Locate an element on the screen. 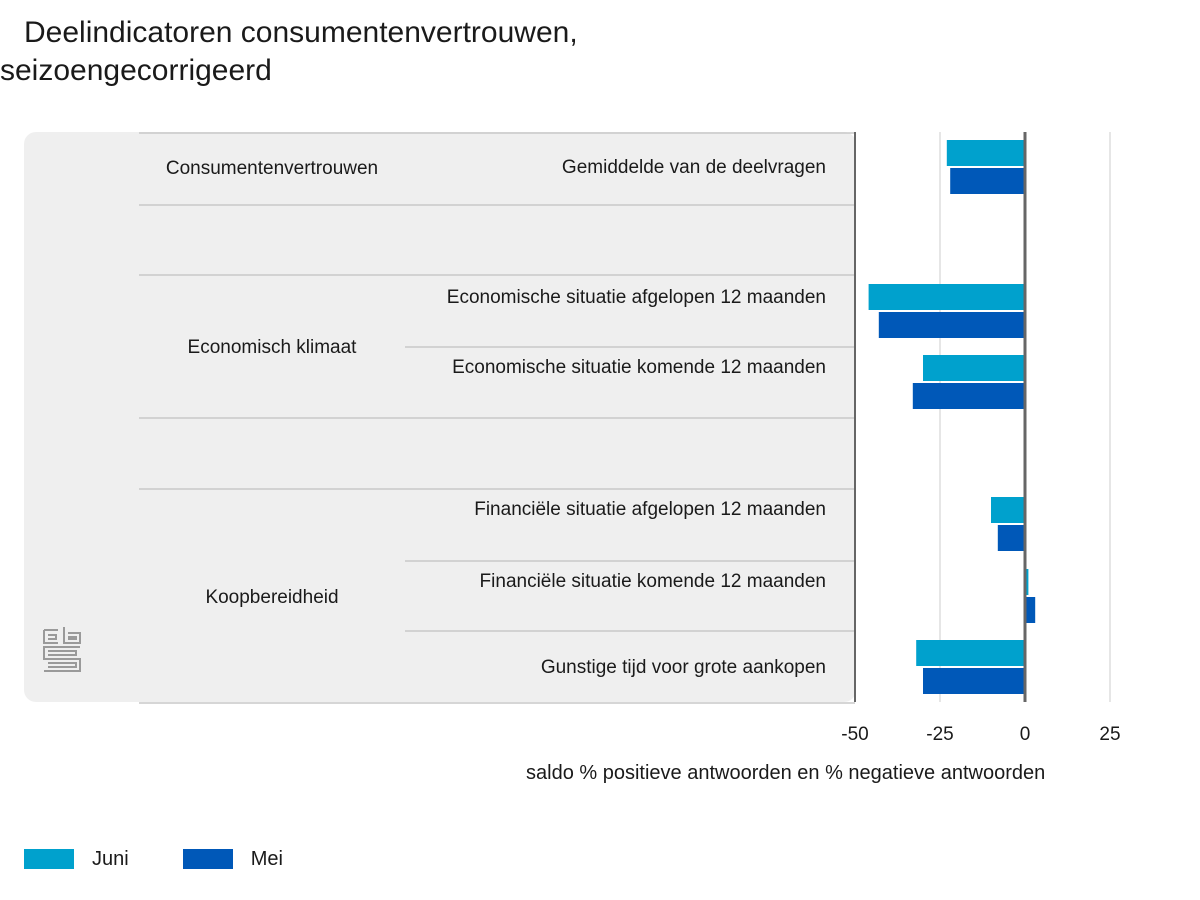 This screenshot has width=1200, height=900. group-label-economisch-klimaat: Economisch klimaat is located at coordinates (272, 347).